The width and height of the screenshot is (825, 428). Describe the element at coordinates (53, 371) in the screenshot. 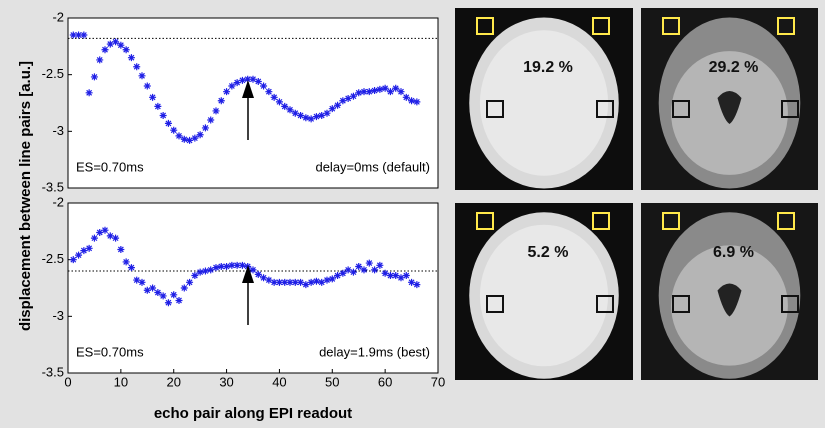

I see `y-tick-label: -3.5` at that location.